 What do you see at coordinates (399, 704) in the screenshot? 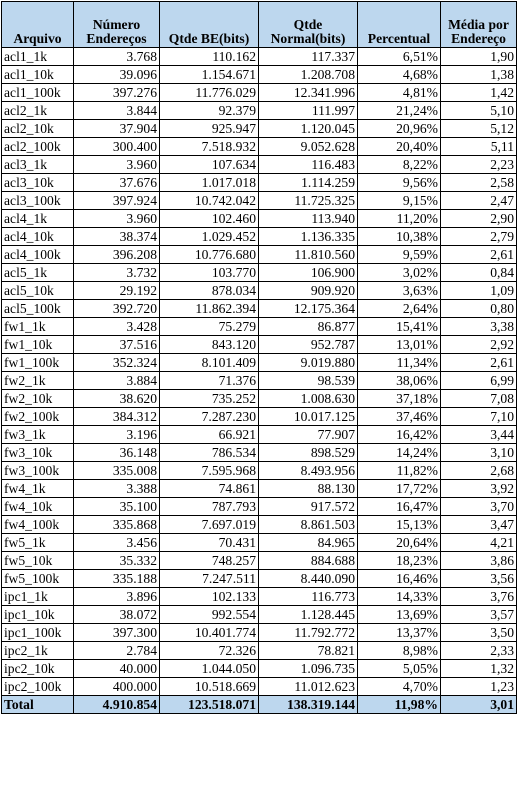
I see `total-cell-percentual: 11,98%` at bounding box center [399, 704].